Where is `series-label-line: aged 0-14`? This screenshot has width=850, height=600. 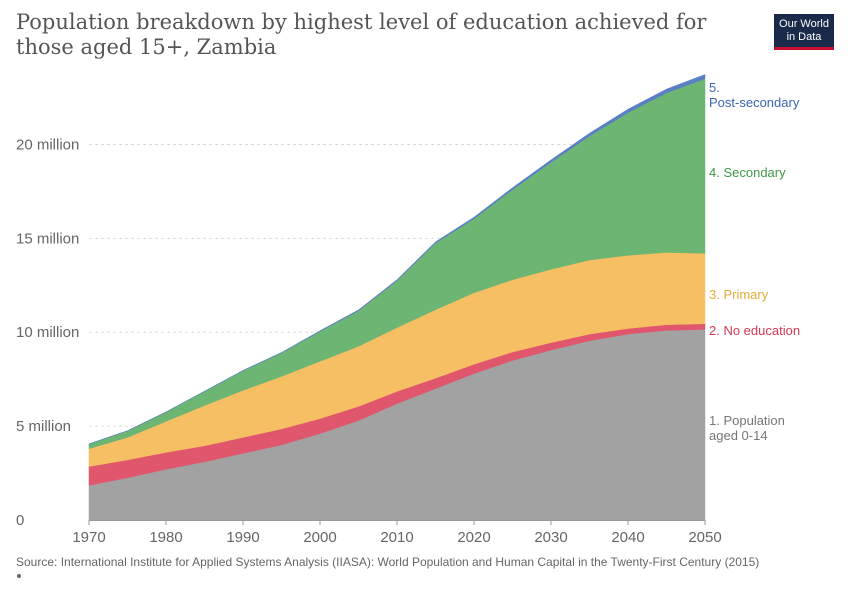 series-label-line: aged 0-14 is located at coordinates (738, 435).